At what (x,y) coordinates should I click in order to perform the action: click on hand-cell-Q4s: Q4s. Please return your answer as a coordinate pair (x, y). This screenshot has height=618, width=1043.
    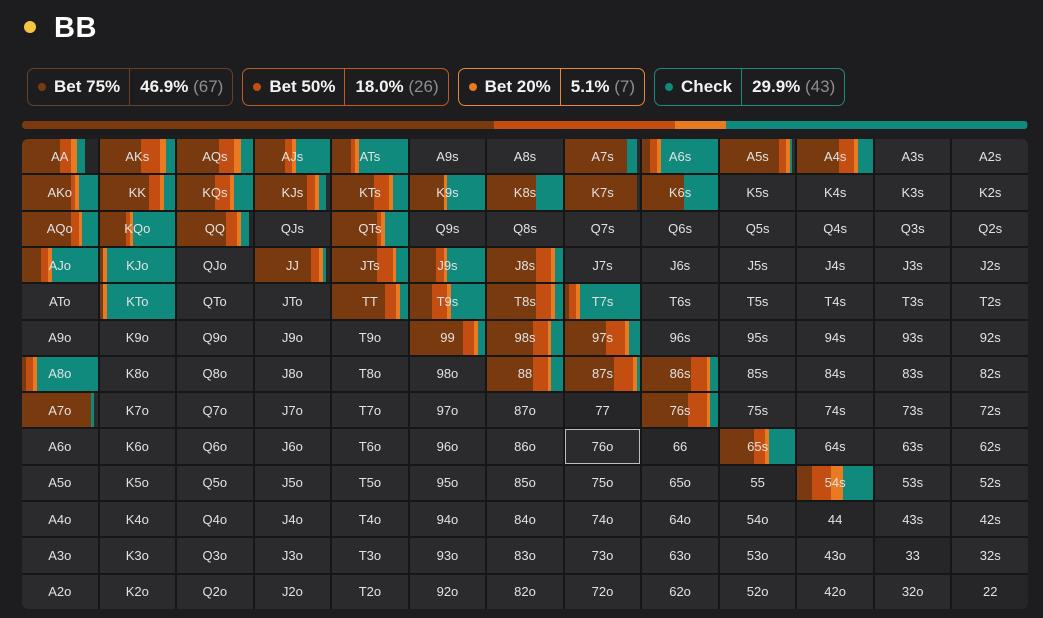
    Looking at the image, I should click on (835, 228).